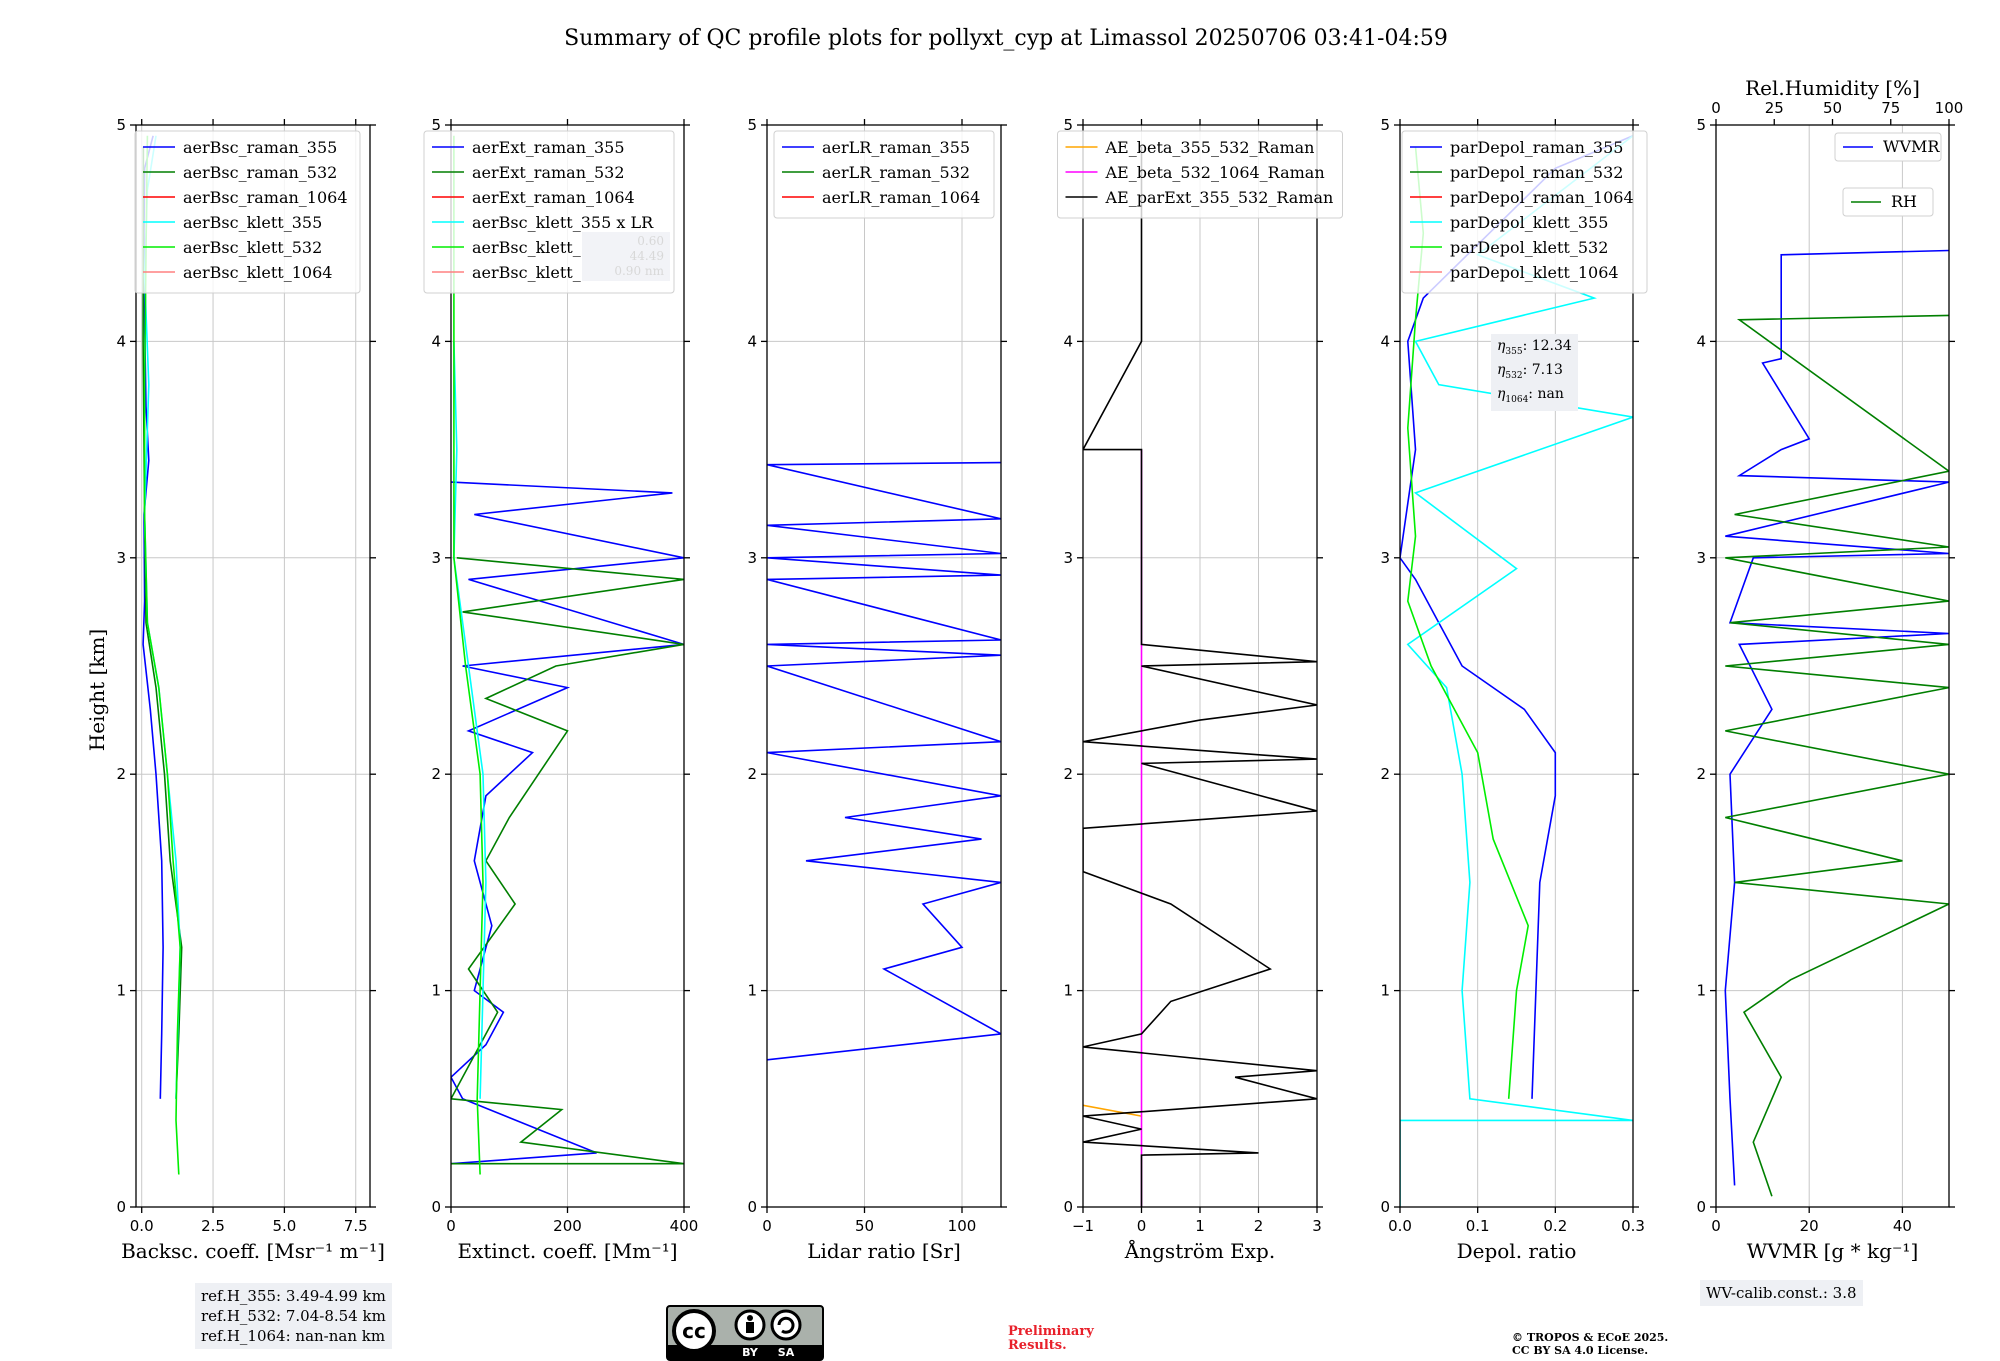 Image resolution: width=2000 pixels, height=1361 pixels. I want to click on series-line-aerBsc_klett_355 x LR, so click(470, 720).